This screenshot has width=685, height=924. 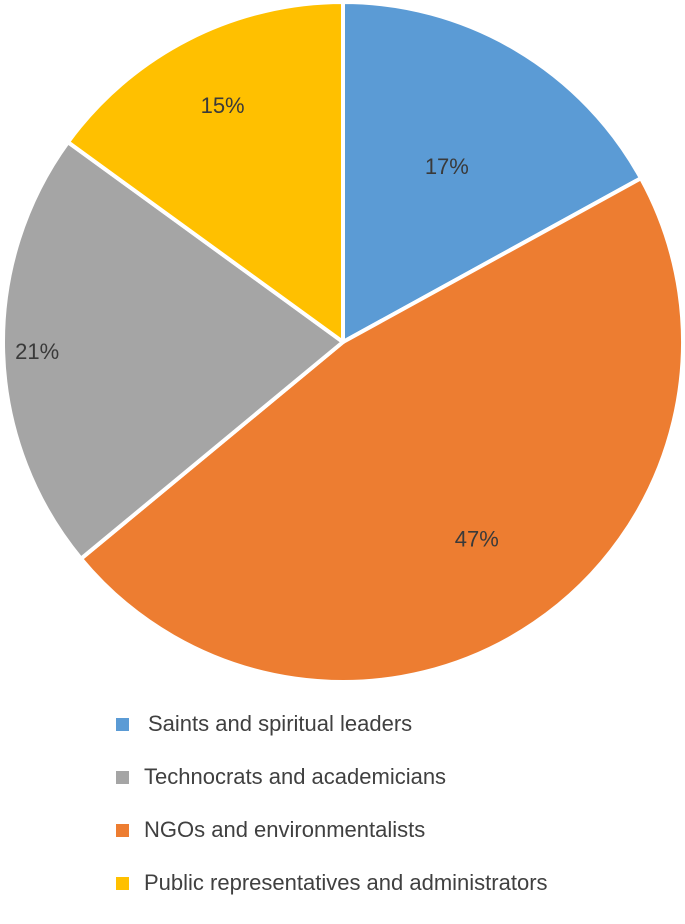 What do you see at coordinates (447, 166) in the screenshot?
I see `slice-label-saints: 17%` at bounding box center [447, 166].